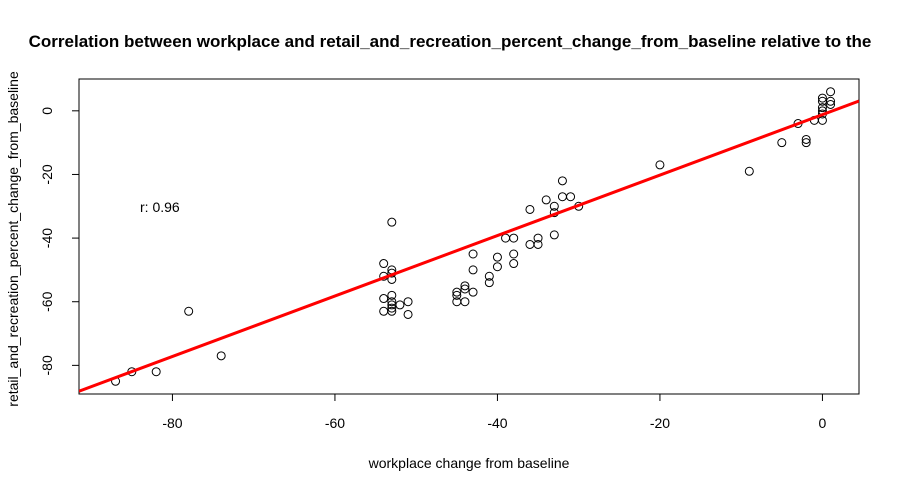  I want to click on y-tick-label: -40, so click(47, 238).